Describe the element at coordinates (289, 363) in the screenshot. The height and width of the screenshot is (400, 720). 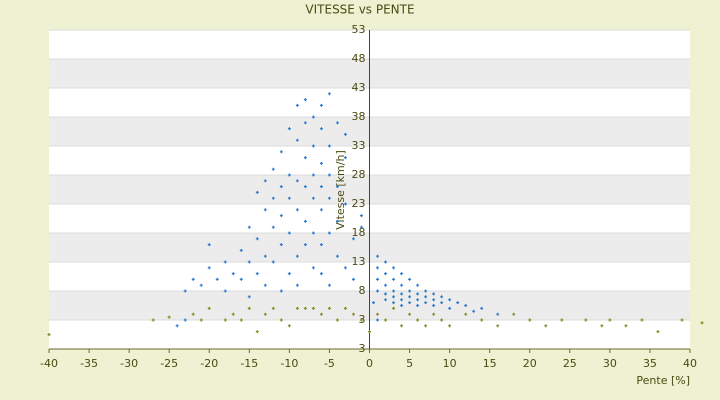
I see `x-tick-label: -10` at that location.